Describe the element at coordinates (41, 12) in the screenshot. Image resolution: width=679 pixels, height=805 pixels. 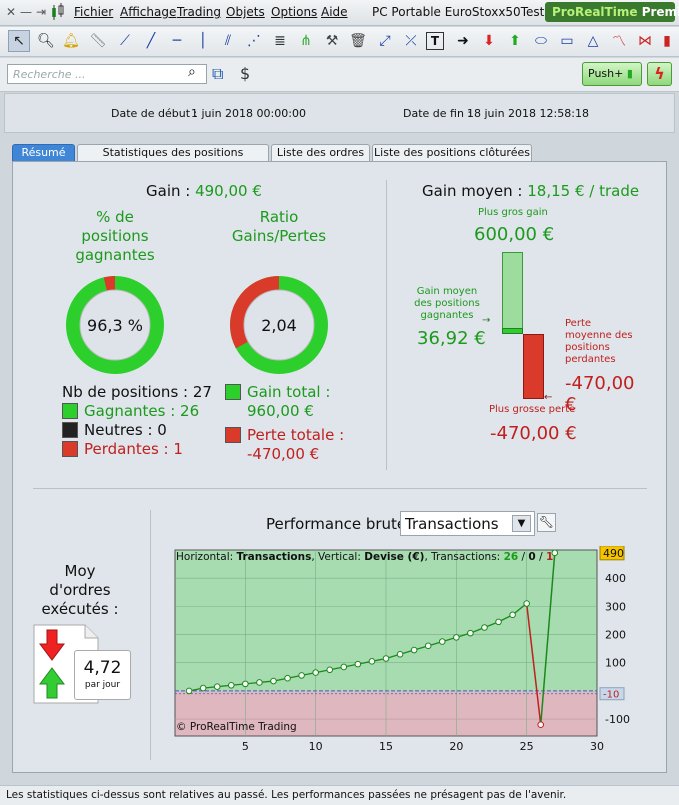
I see `pin-icon: ⇥` at that location.